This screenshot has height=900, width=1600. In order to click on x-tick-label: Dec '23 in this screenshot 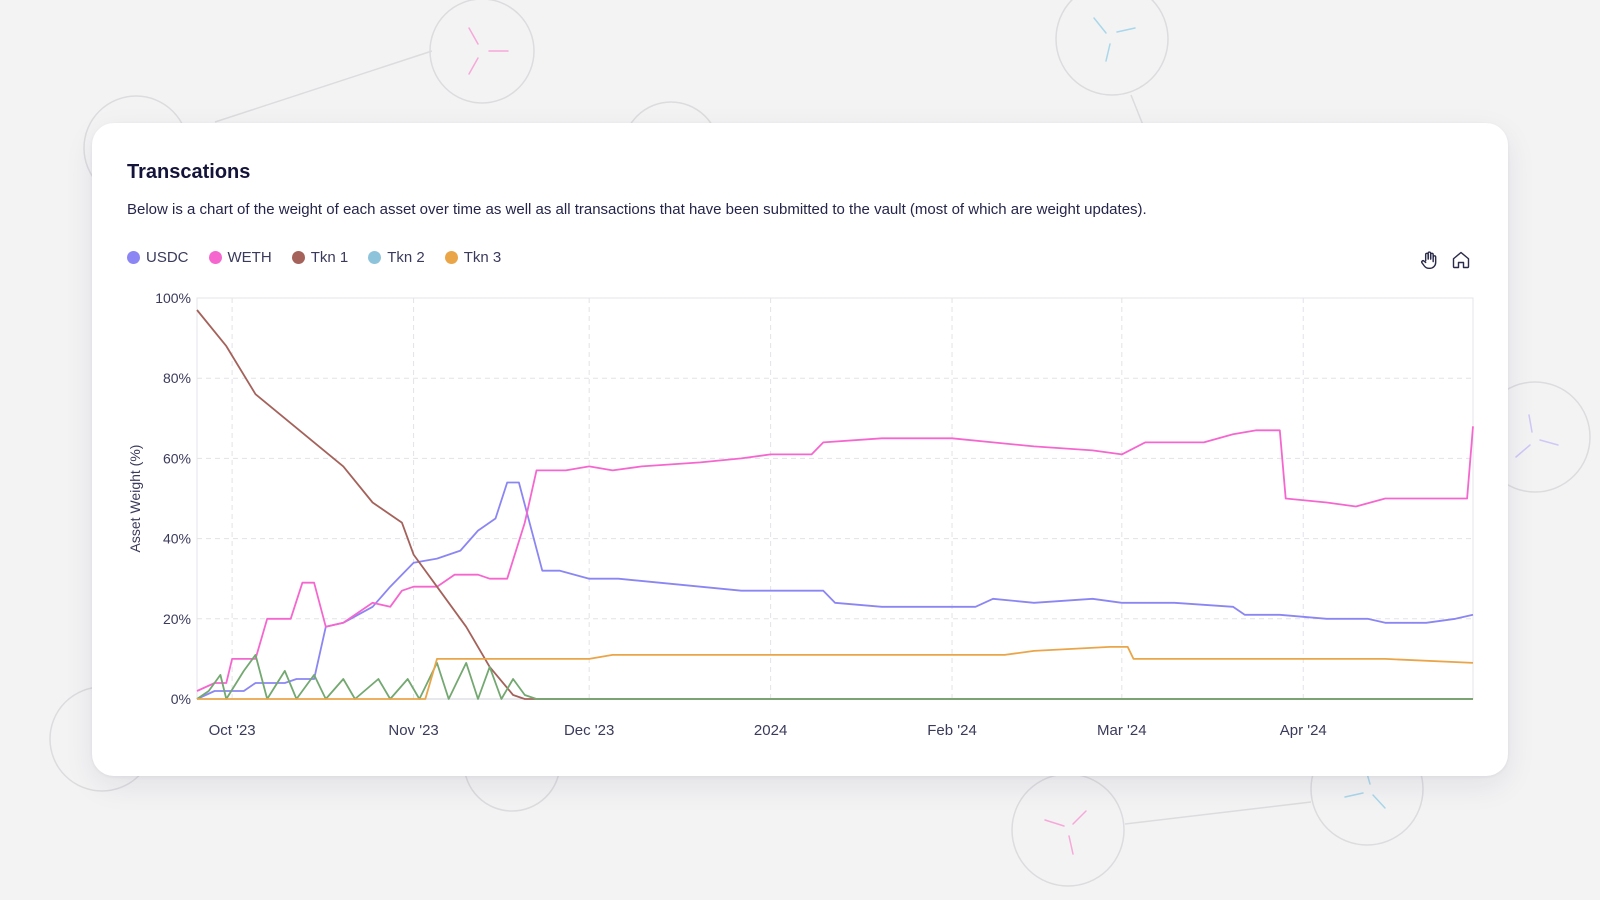, I will do `click(589, 730)`.